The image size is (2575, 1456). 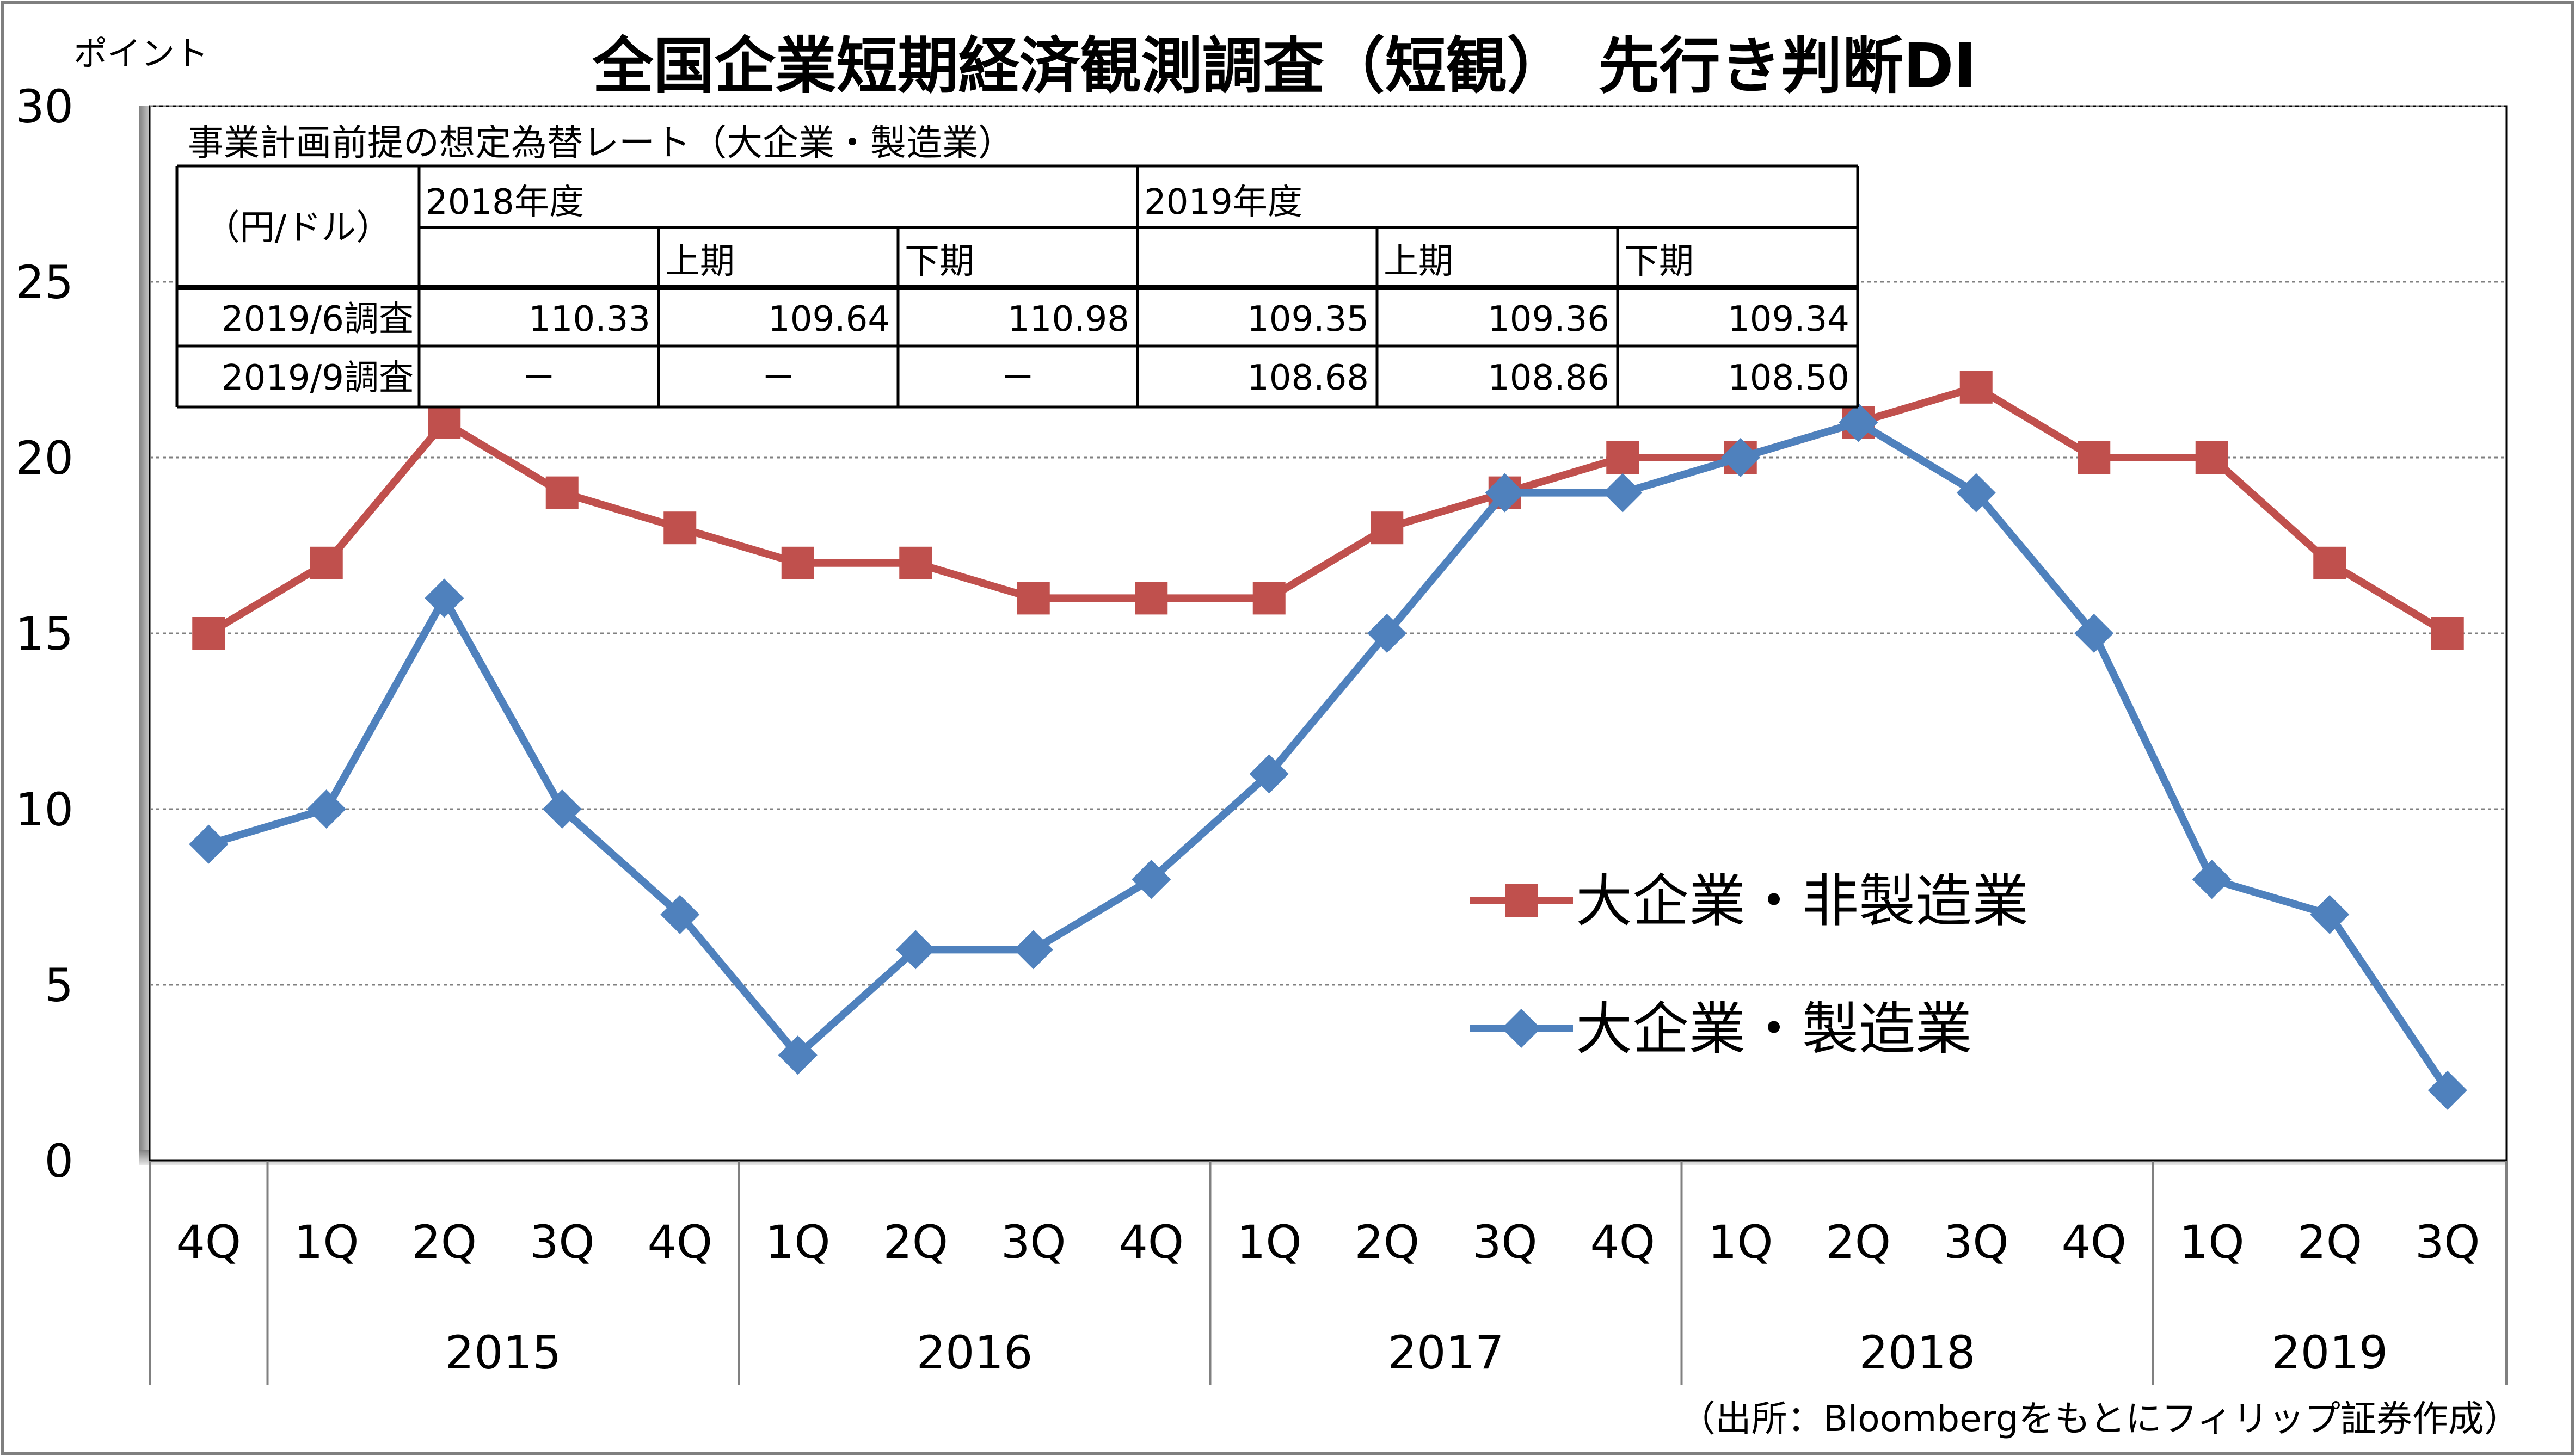 I want to click on chart-title: 全国企業短期経済観測調査（短観） 先行き判断DI, so click(x=1284, y=66).